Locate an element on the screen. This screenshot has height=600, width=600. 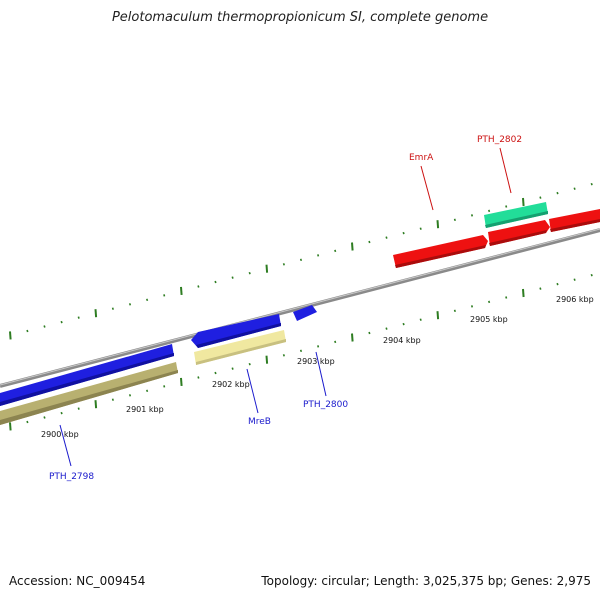
tick-label-2904: 2904 kbp is located at coordinates (402, 340).